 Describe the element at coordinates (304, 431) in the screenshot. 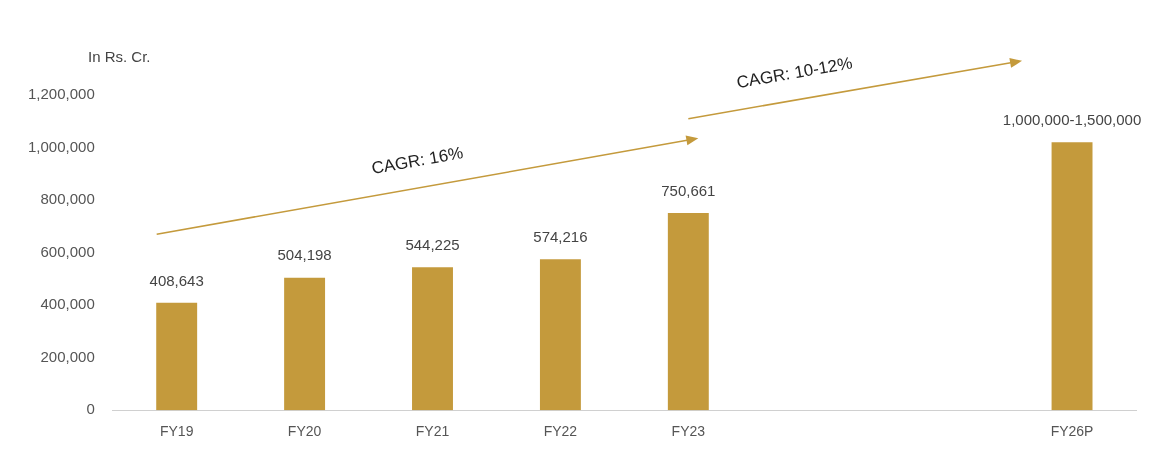

I see `x-tick-label: FY20` at that location.